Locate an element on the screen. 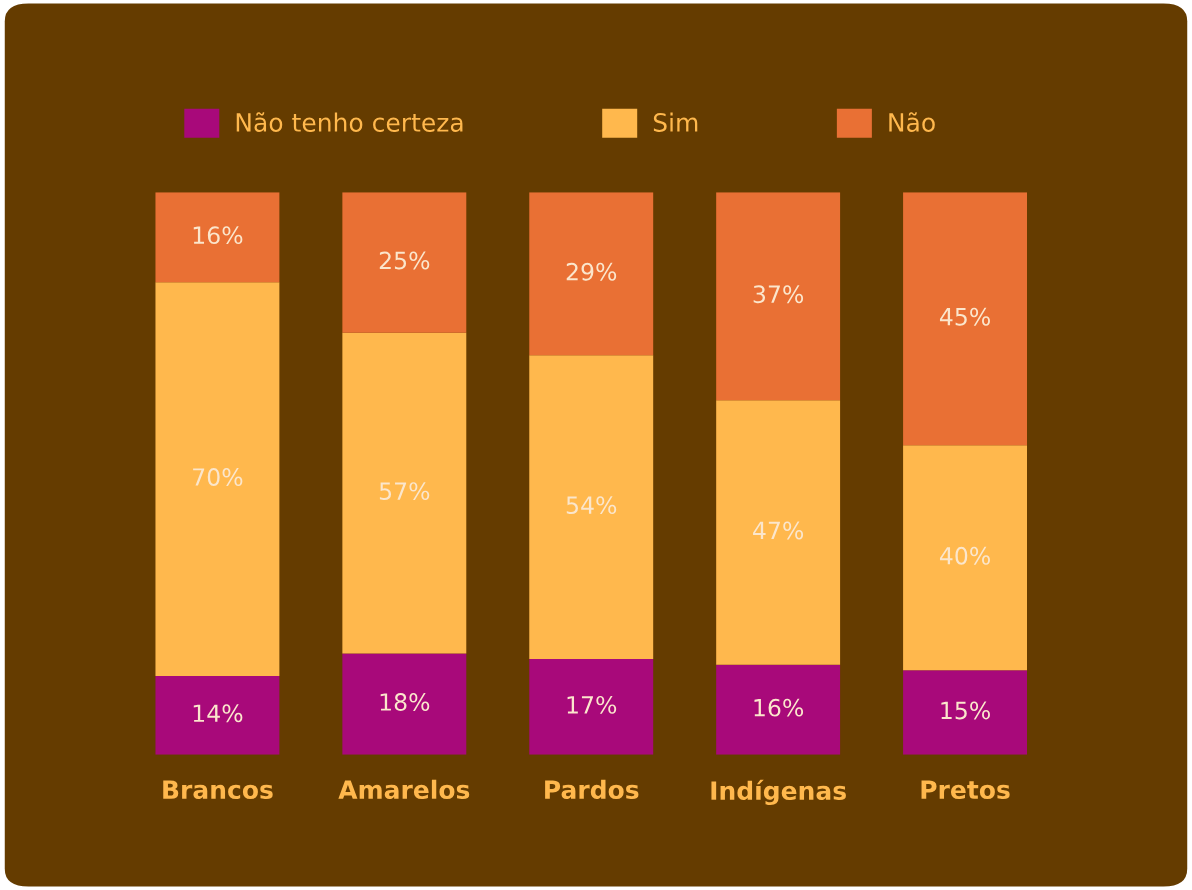 Image resolution: width=1192 pixels, height=890 pixels. data-label: 14% is located at coordinates (218, 713).